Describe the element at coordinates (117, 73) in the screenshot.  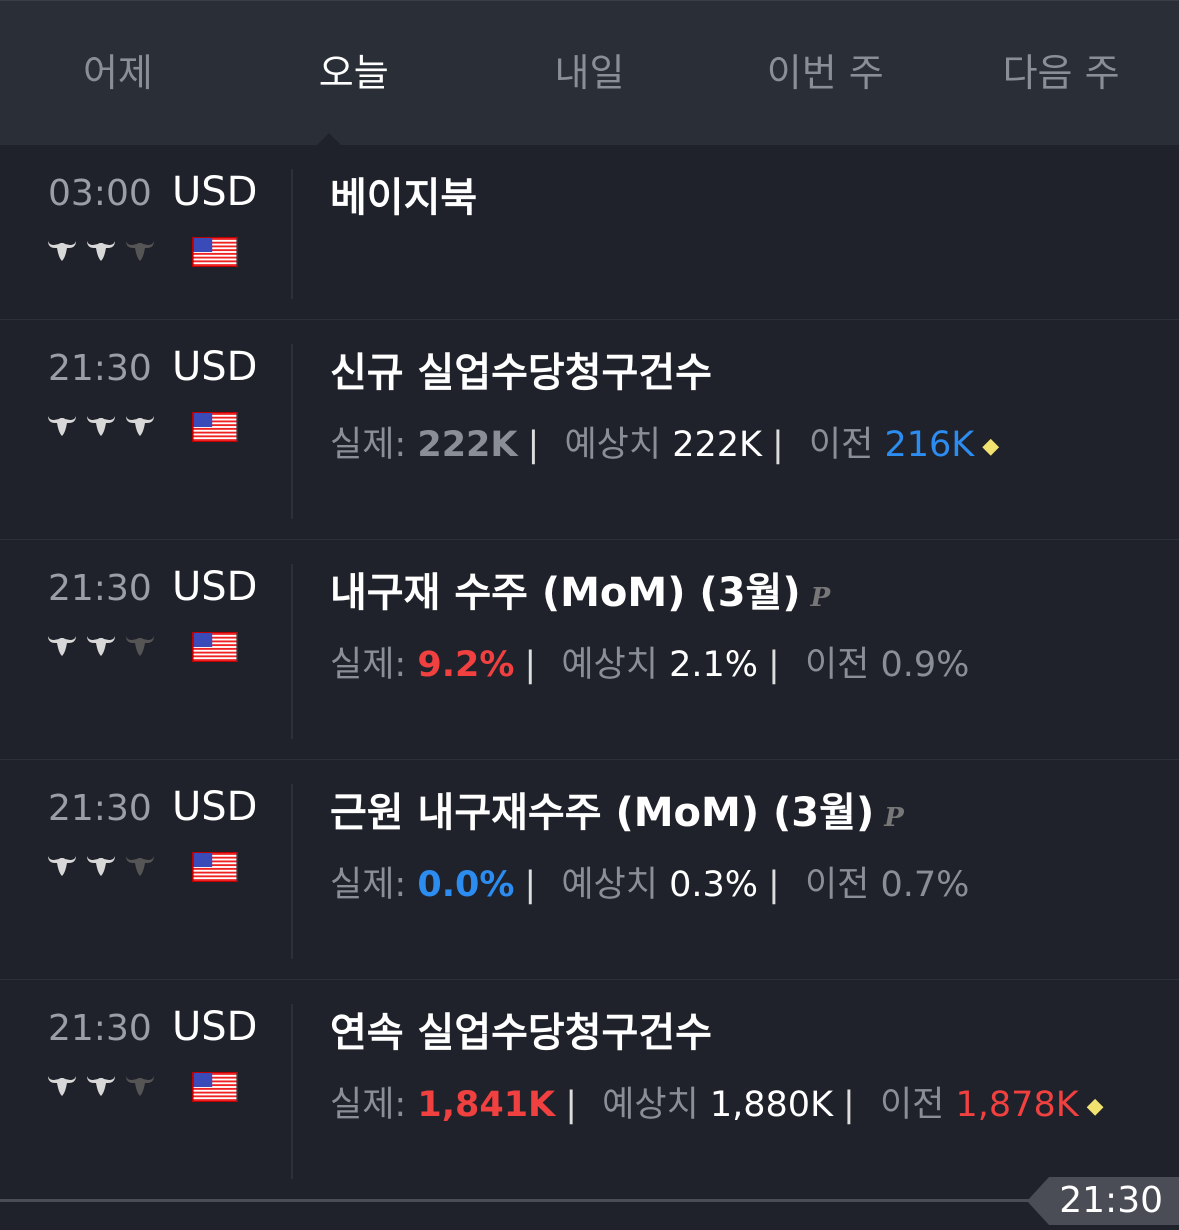
I see `tab-yesterday: 어제` at that location.